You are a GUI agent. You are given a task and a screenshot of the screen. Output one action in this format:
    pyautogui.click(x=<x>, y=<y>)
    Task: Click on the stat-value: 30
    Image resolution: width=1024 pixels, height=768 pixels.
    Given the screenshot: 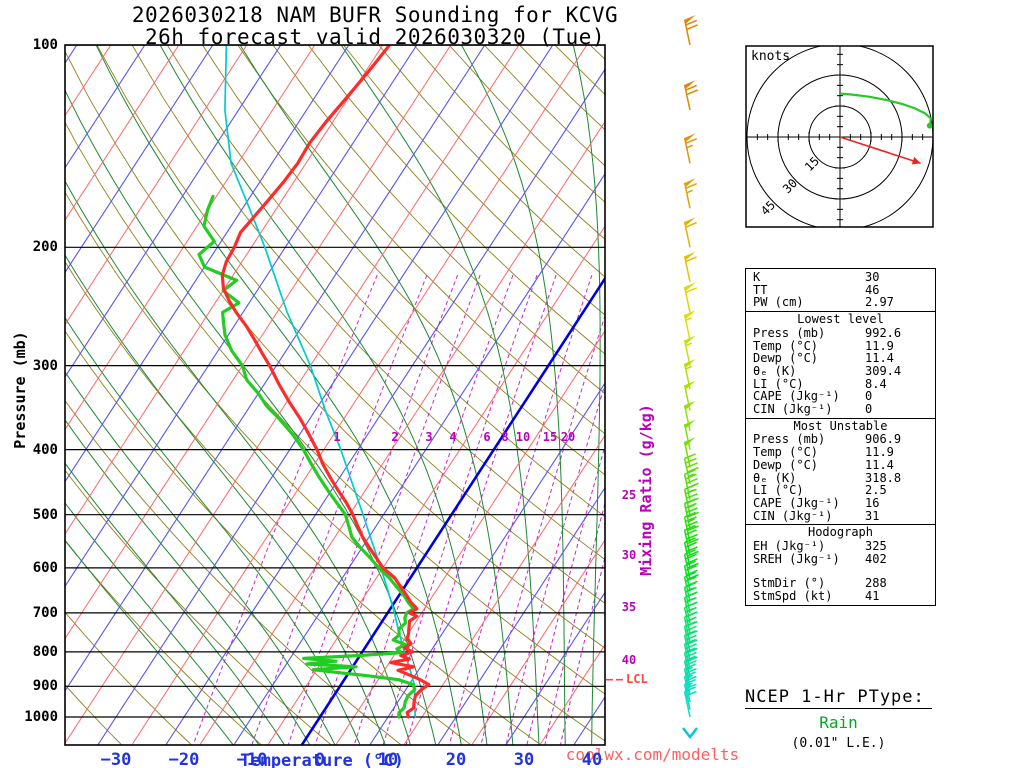 What is the action you would take?
    pyautogui.click(x=872, y=277)
    